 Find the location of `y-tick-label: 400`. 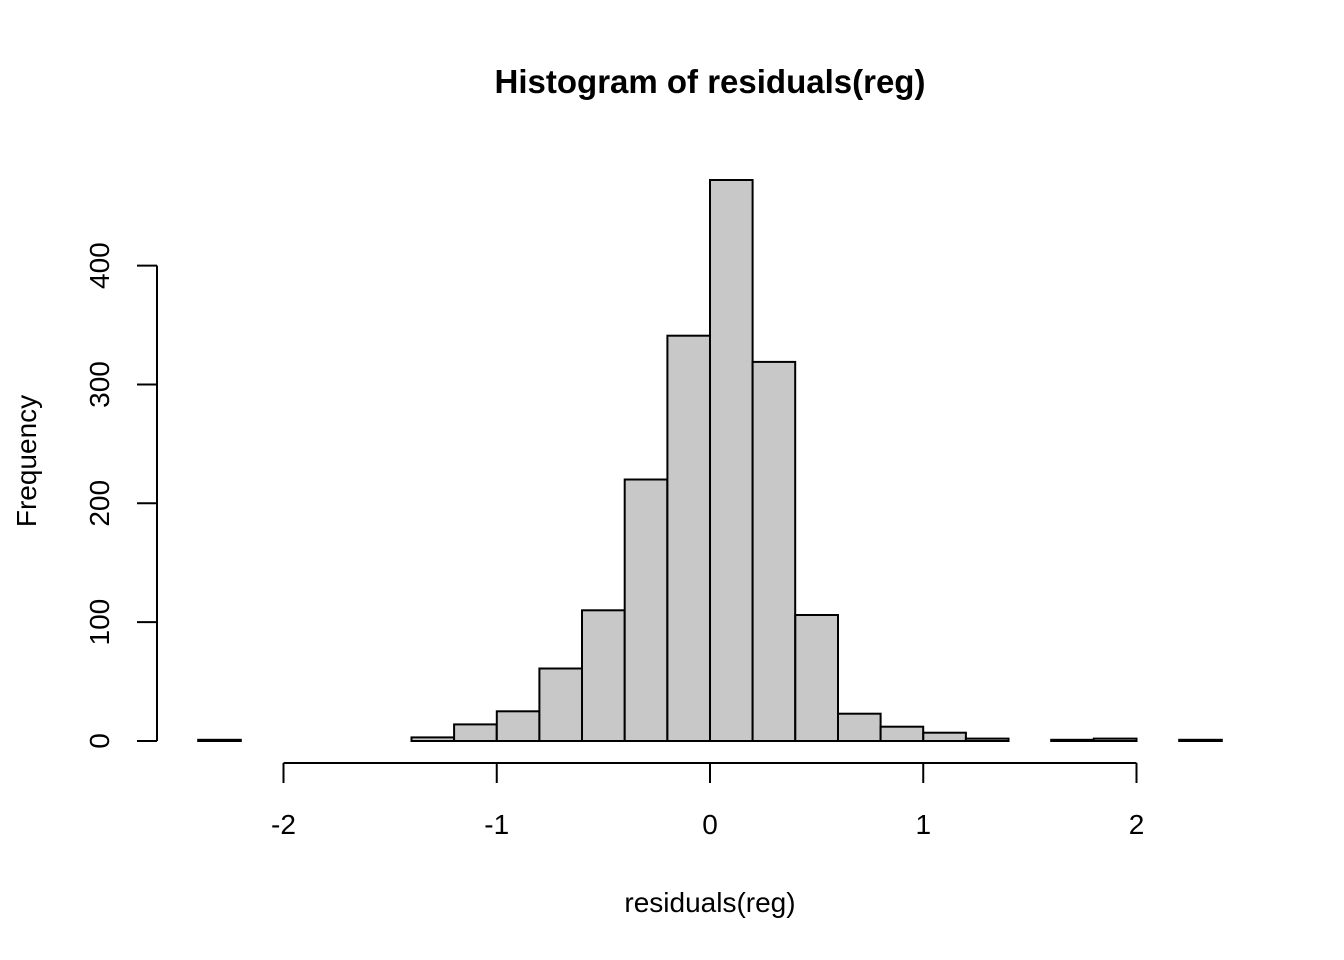

y-tick-label: 400 is located at coordinates (99, 265).